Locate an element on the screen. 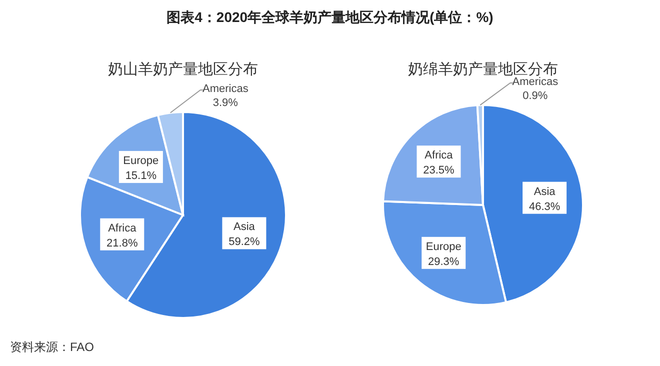  data-label: 3.9% is located at coordinates (225, 103).